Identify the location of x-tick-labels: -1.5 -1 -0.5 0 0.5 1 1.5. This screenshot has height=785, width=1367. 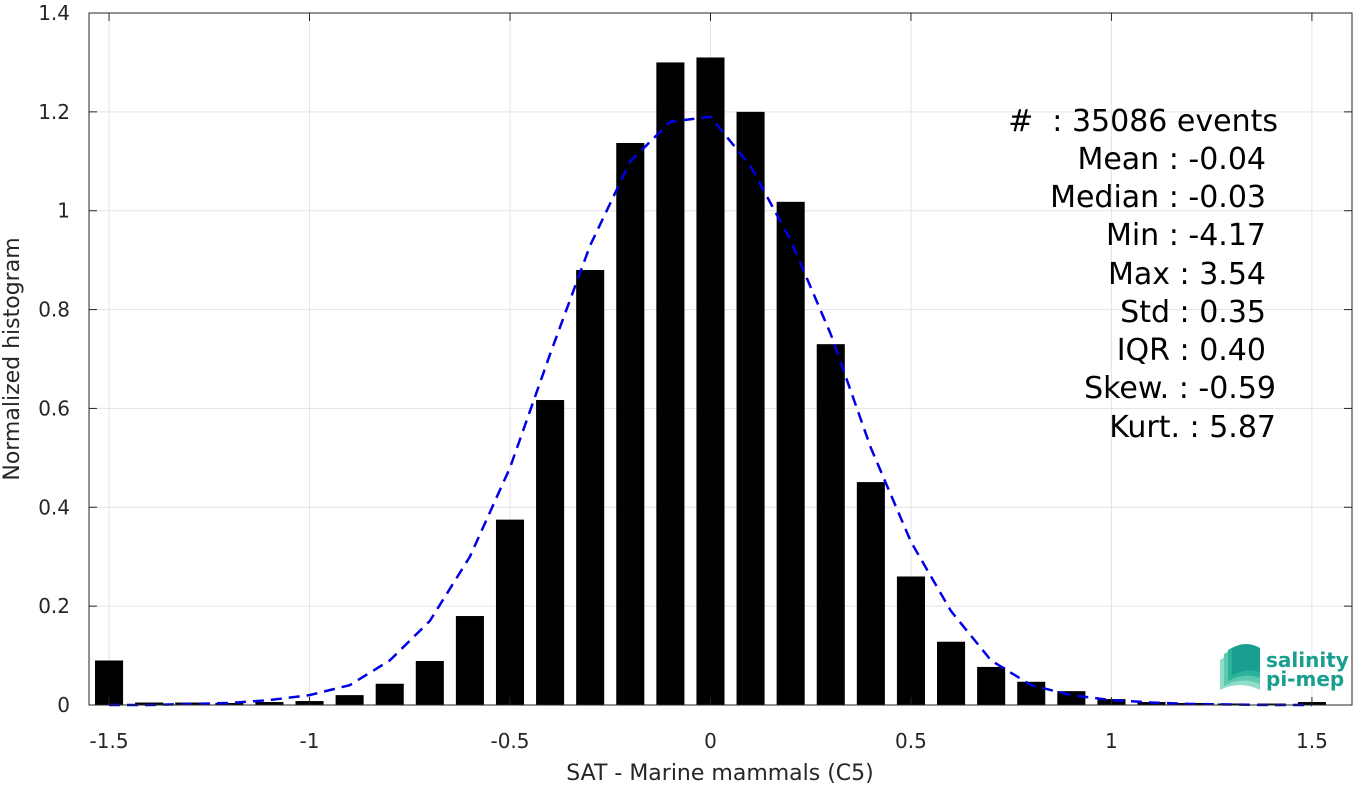
(709, 741).